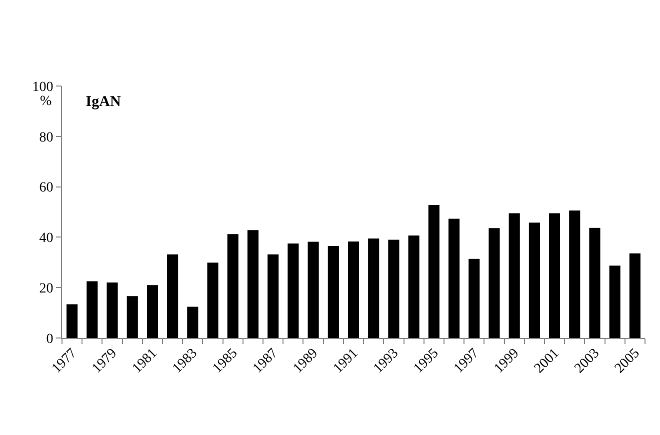 The width and height of the screenshot is (660, 435). What do you see at coordinates (46, 238) in the screenshot?
I see `y-tick-label: 40` at bounding box center [46, 238].